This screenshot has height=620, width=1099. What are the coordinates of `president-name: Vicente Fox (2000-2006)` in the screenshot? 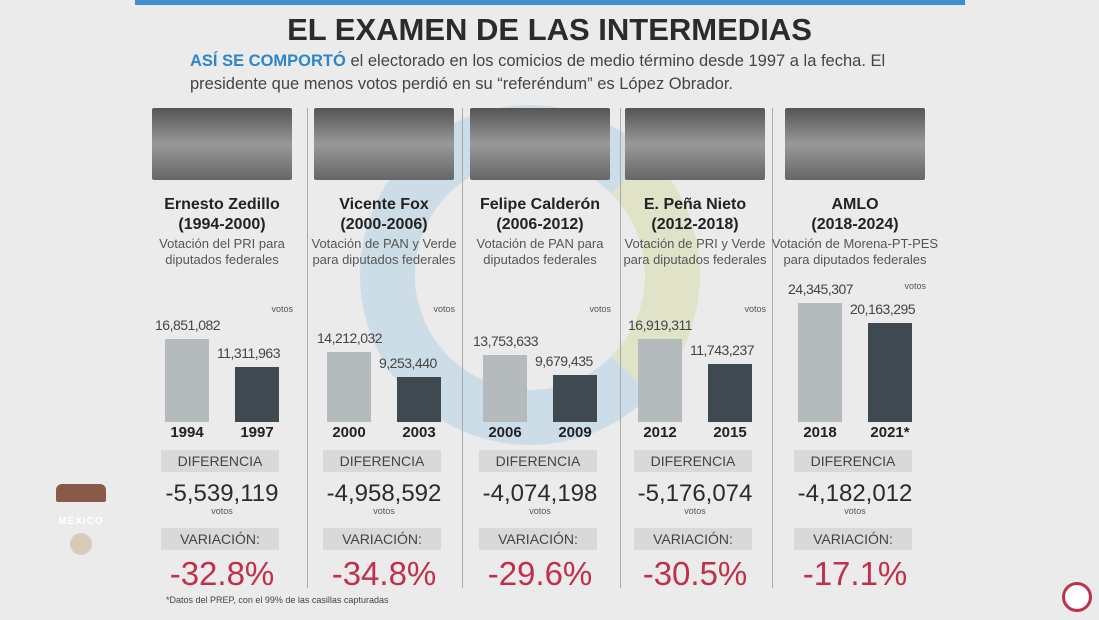 It's located at (384, 215).